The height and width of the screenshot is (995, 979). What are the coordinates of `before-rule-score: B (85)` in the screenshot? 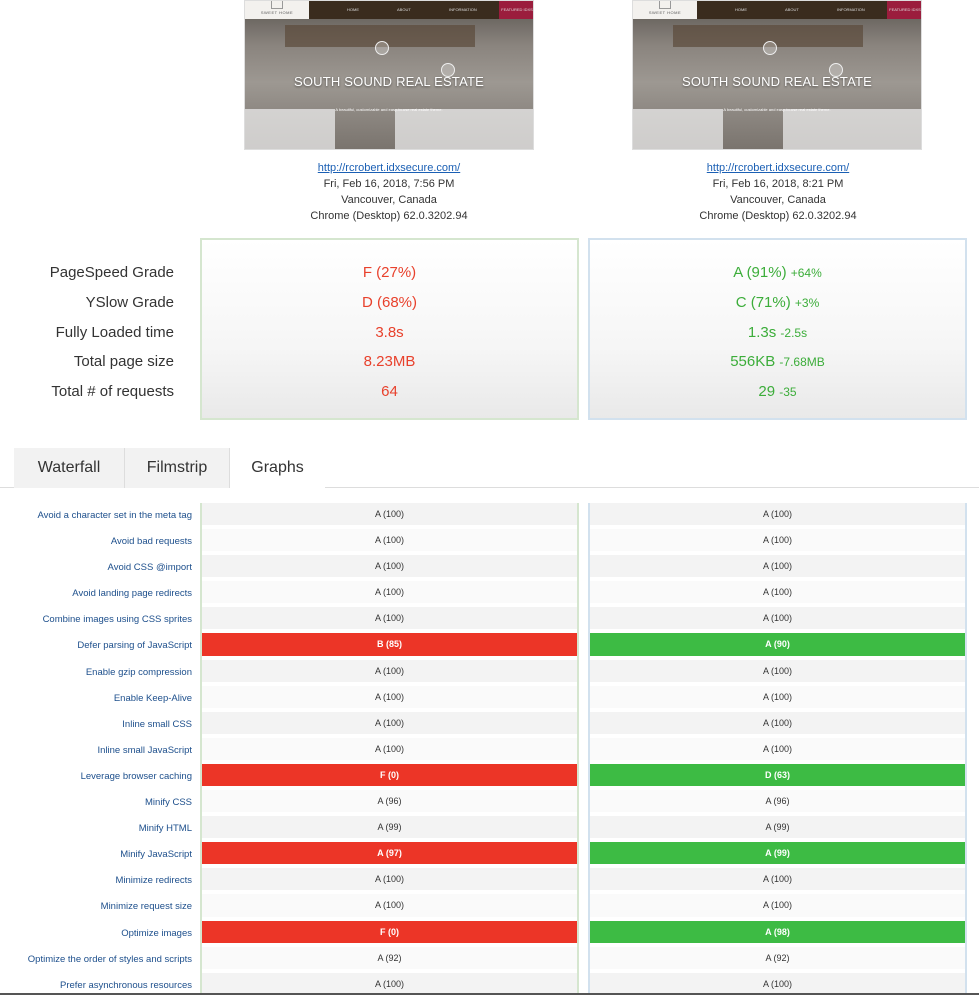 It's located at (389, 646).